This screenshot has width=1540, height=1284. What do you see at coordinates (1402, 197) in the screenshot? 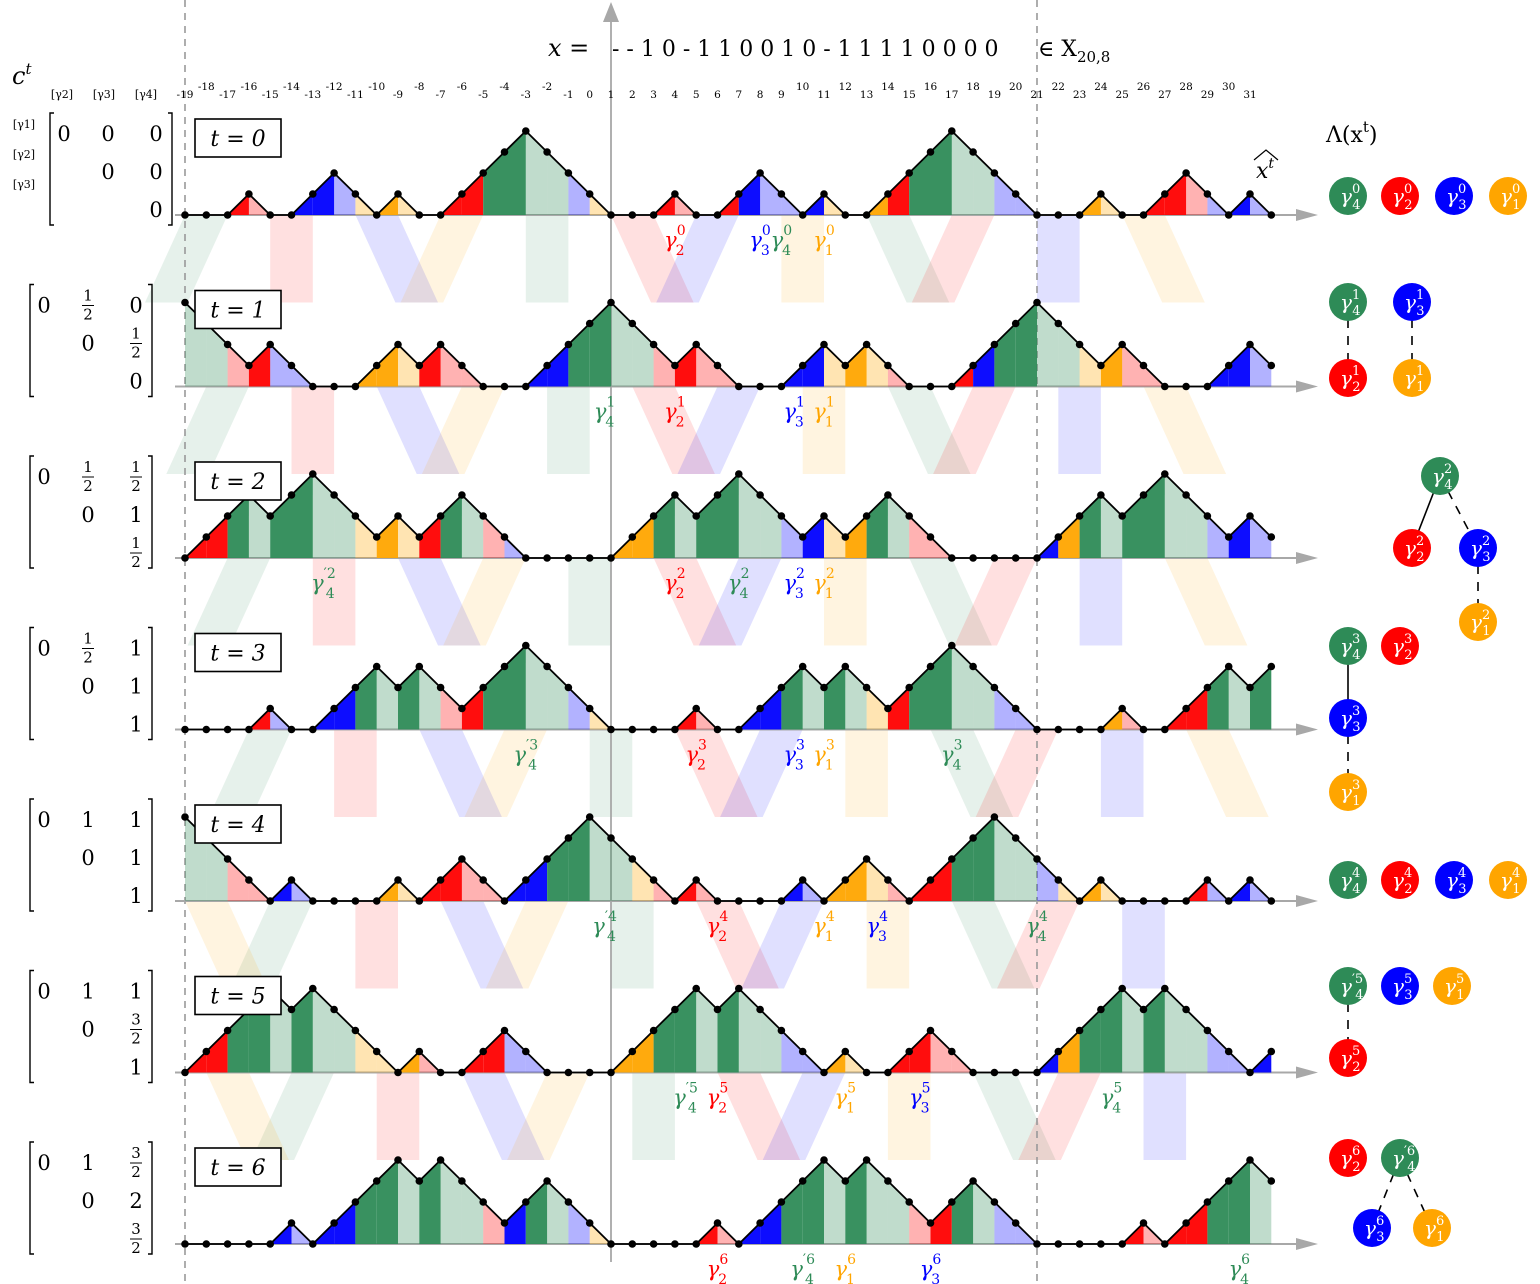
I see `tree-node-label: γ0 2` at bounding box center [1402, 197].